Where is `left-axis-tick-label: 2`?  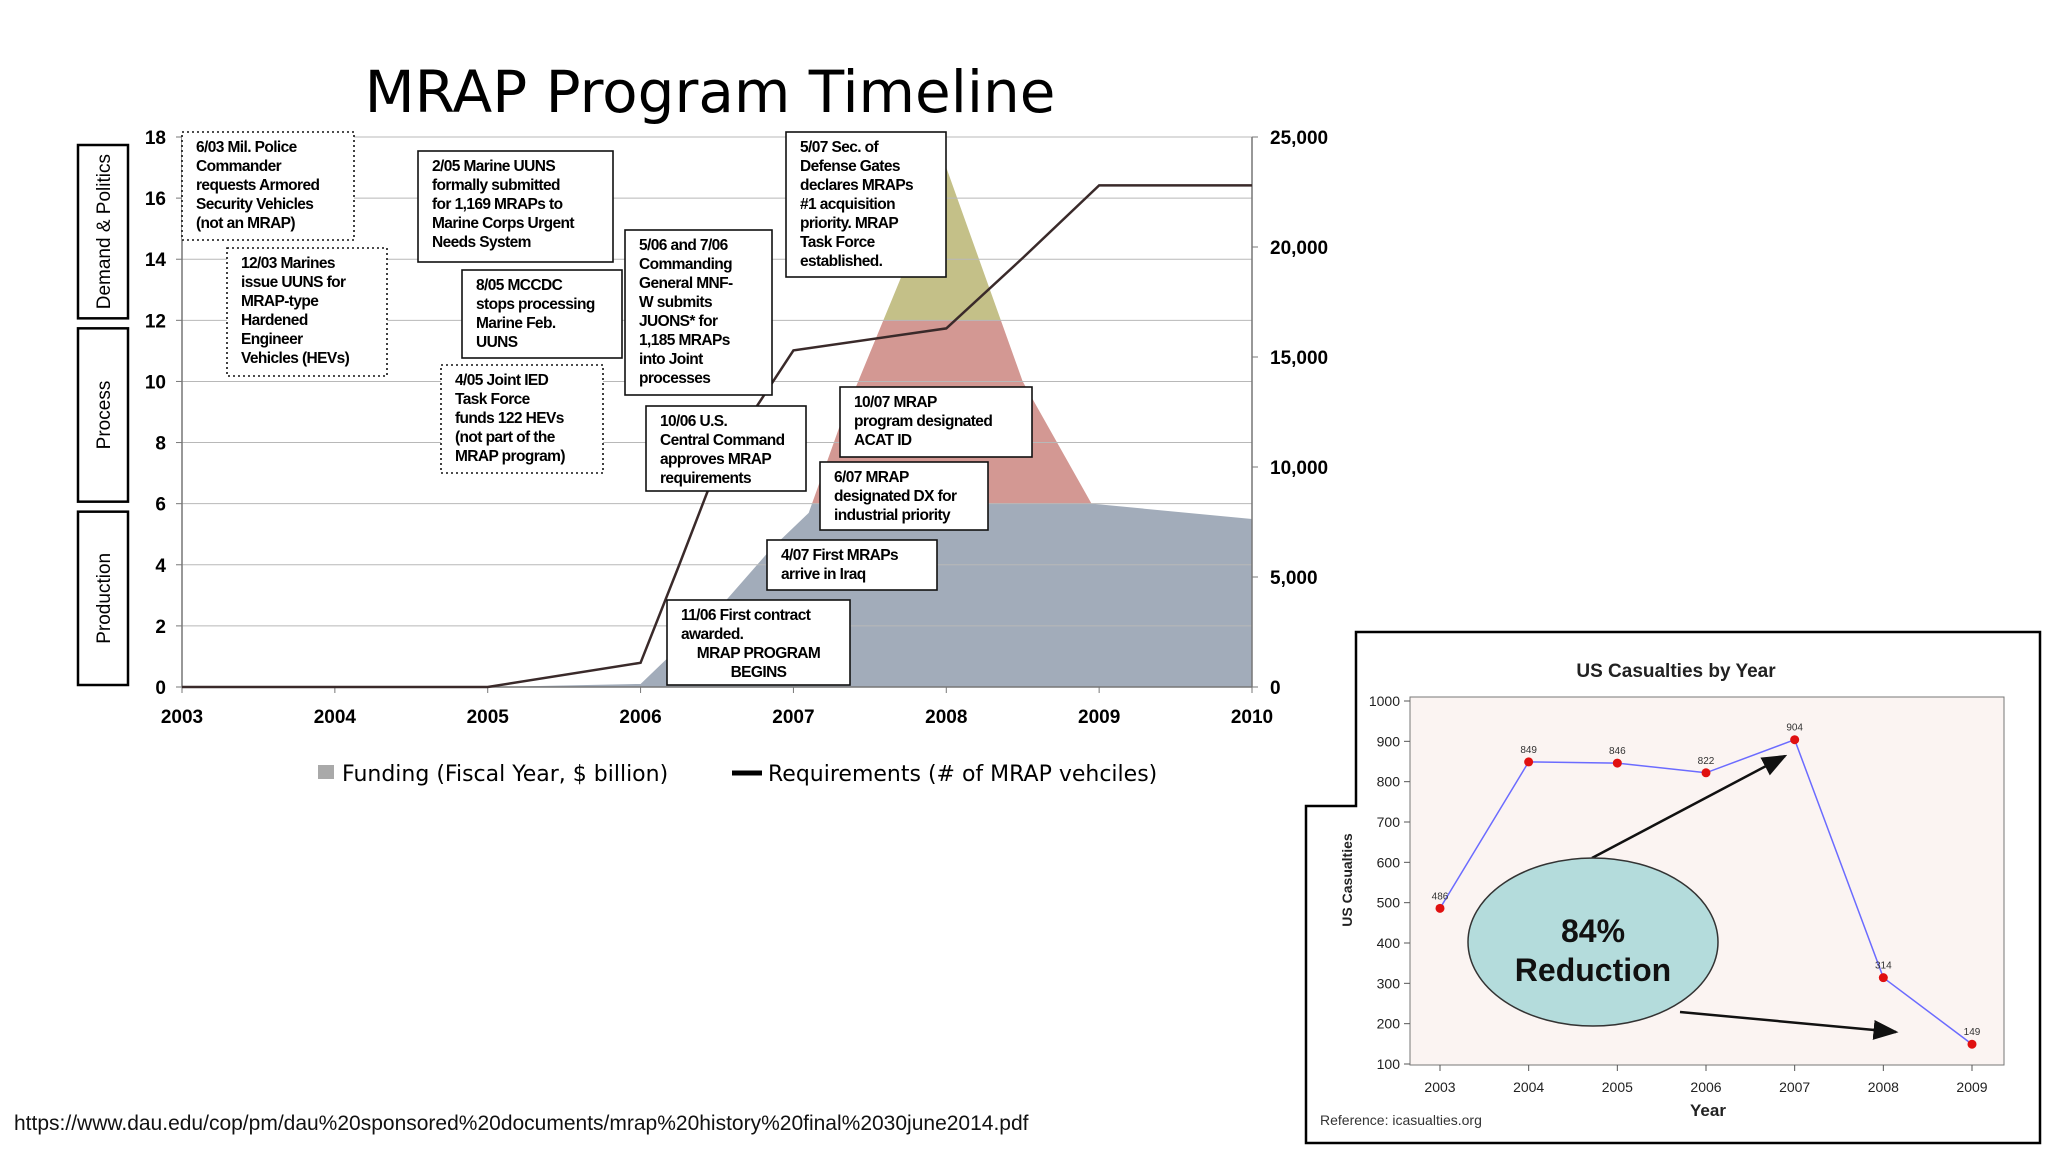 left-axis-tick-label: 2 is located at coordinates (160, 627).